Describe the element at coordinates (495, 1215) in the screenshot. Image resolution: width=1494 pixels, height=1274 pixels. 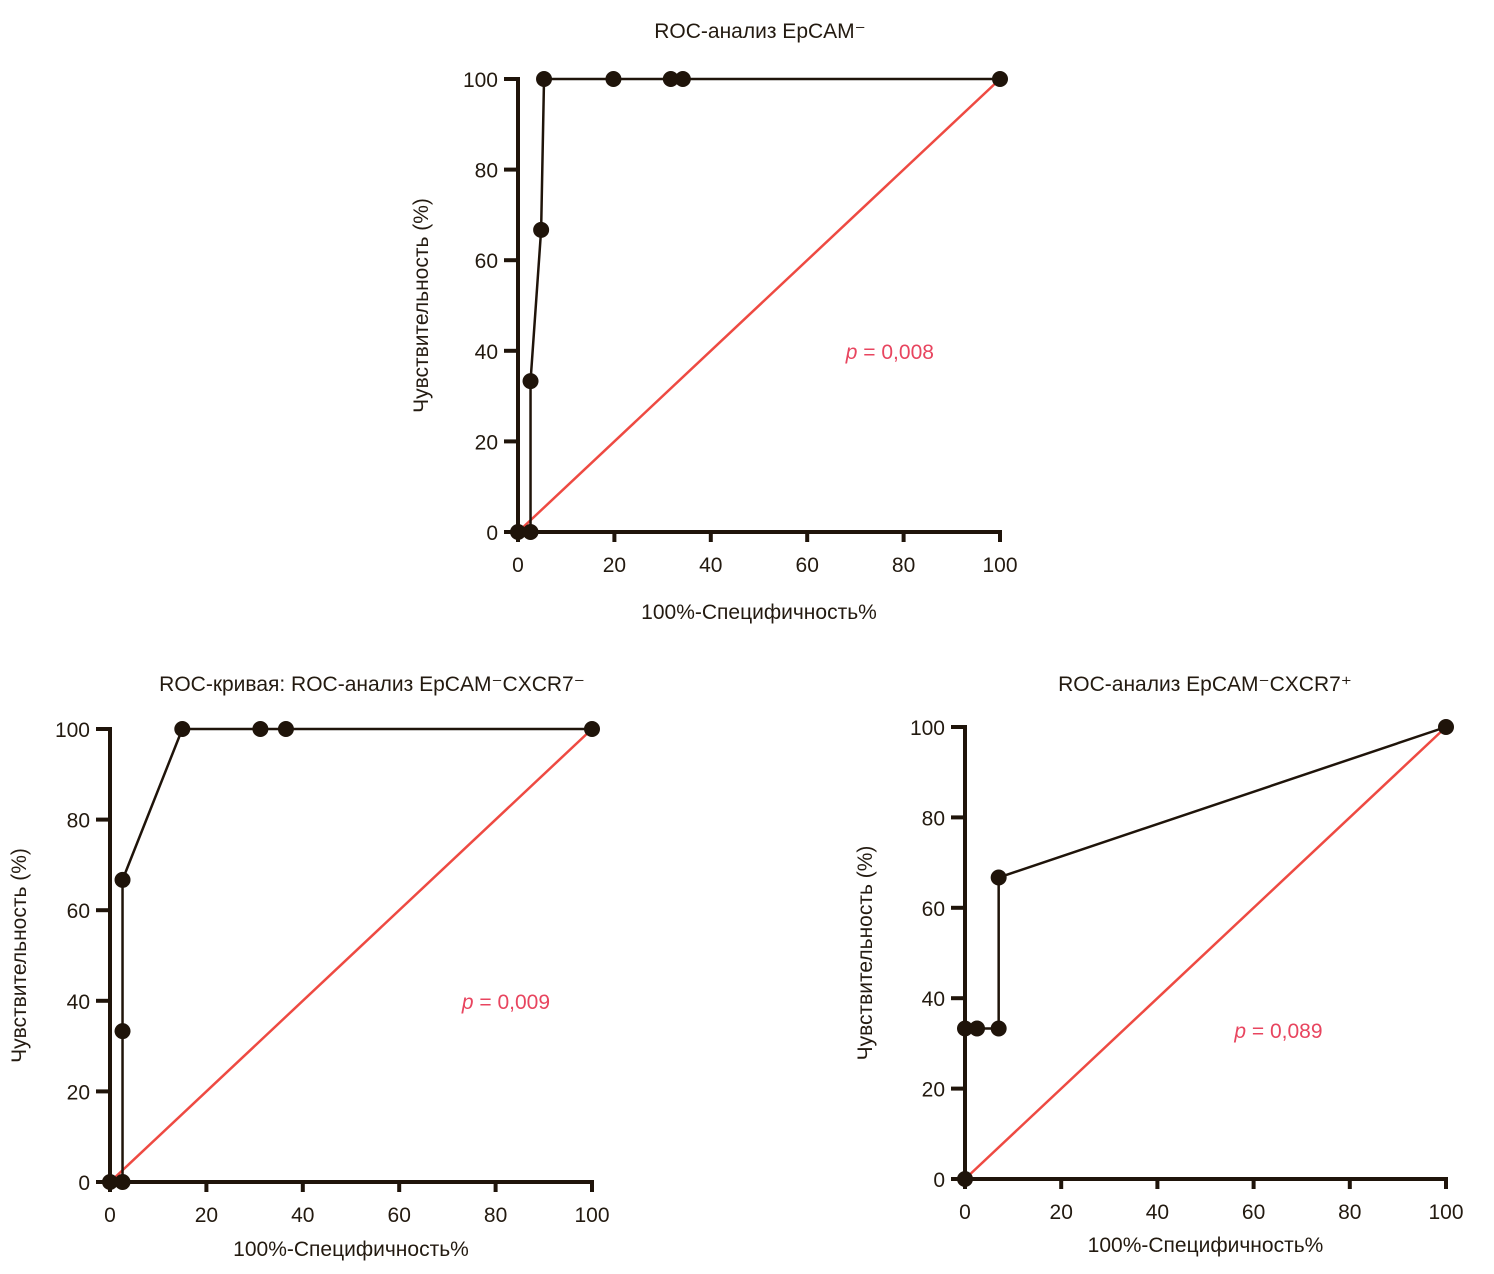
I see `chart-bottom-left-x-tick-label: 80` at that location.